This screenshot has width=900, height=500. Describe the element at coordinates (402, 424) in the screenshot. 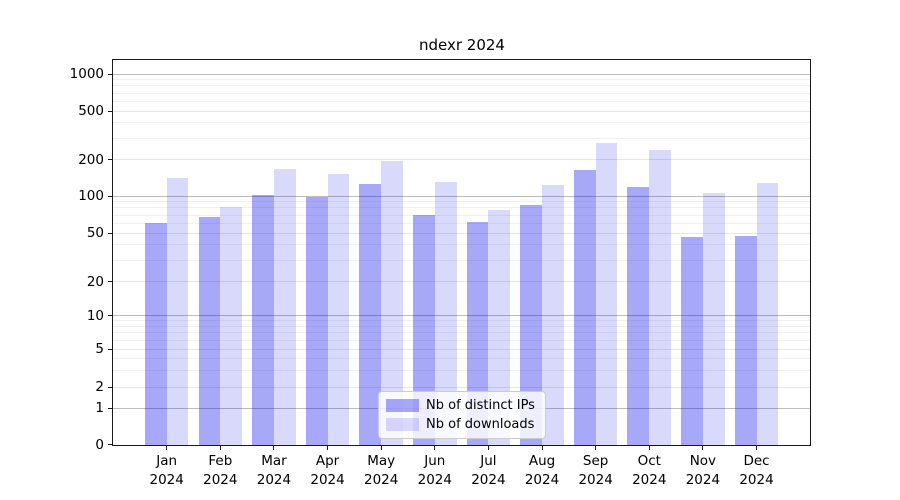

I see `legend-swatch-downloads` at that location.